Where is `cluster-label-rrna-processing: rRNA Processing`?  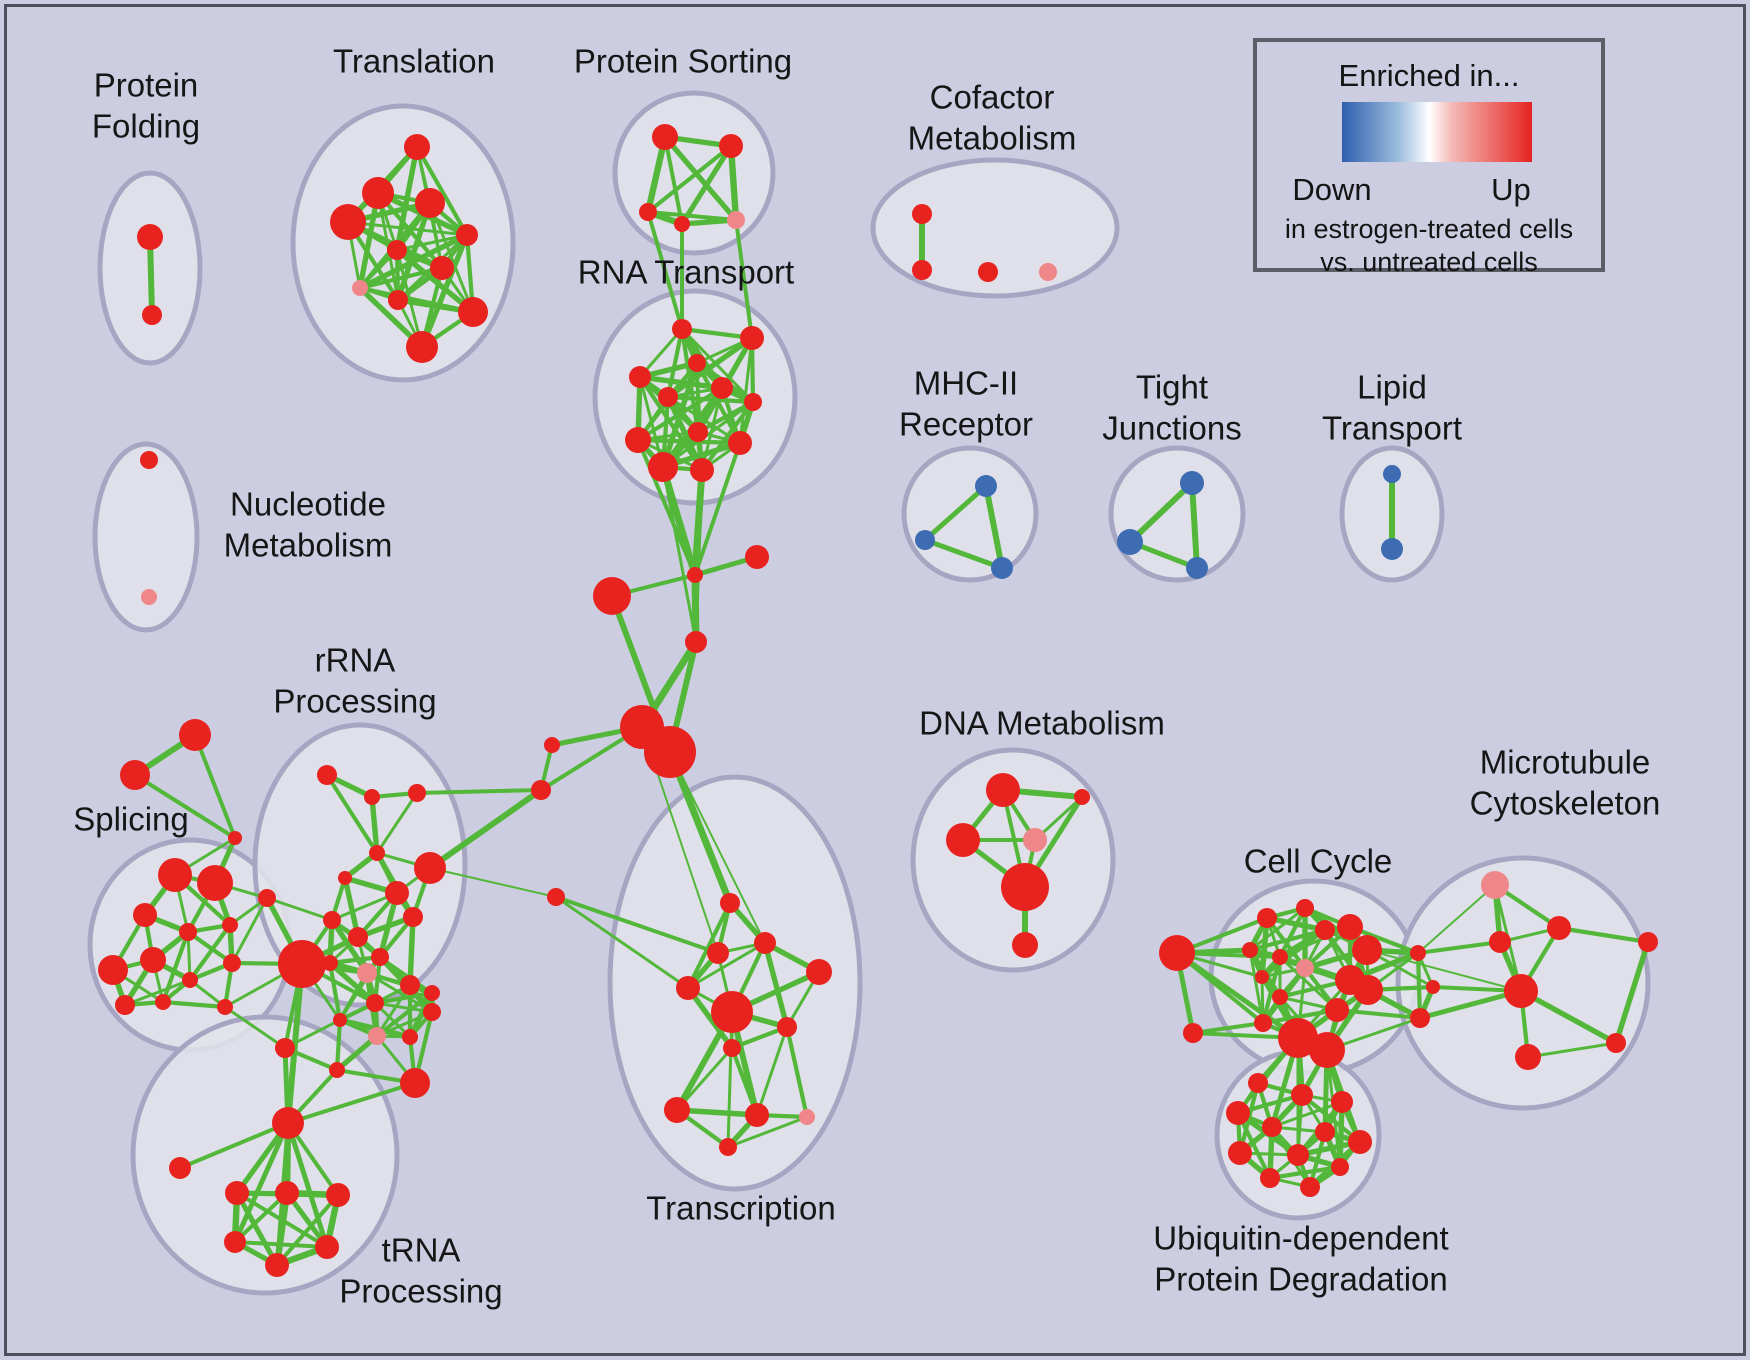 cluster-label-rrna-processing: rRNA Processing is located at coordinates (354, 681).